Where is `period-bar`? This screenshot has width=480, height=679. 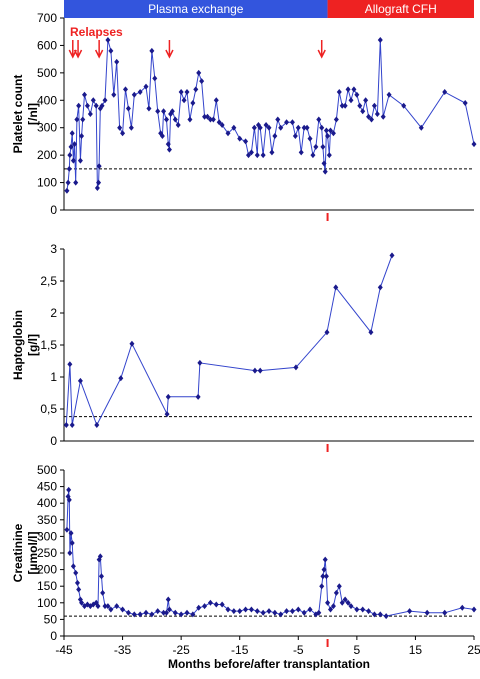 period-bar is located at coordinates (400, 9).